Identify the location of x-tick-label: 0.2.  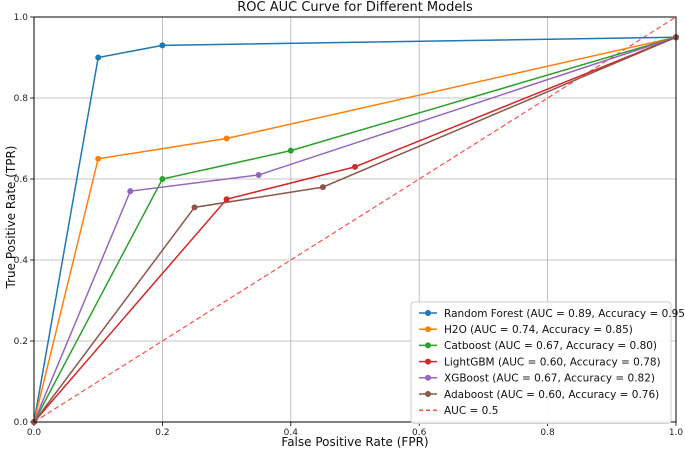
(162, 433).